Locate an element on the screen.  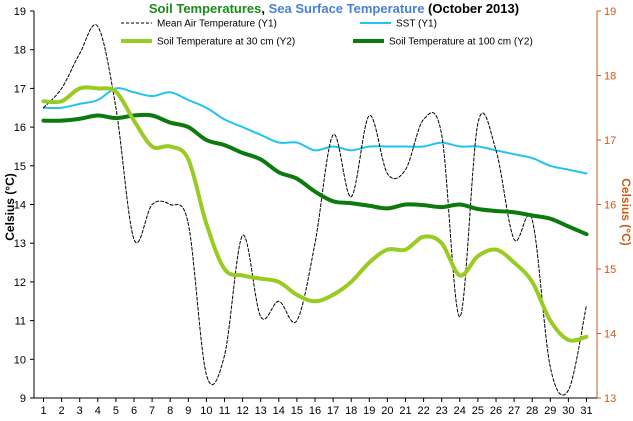
x-tick-label: 11 is located at coordinates (224, 411).